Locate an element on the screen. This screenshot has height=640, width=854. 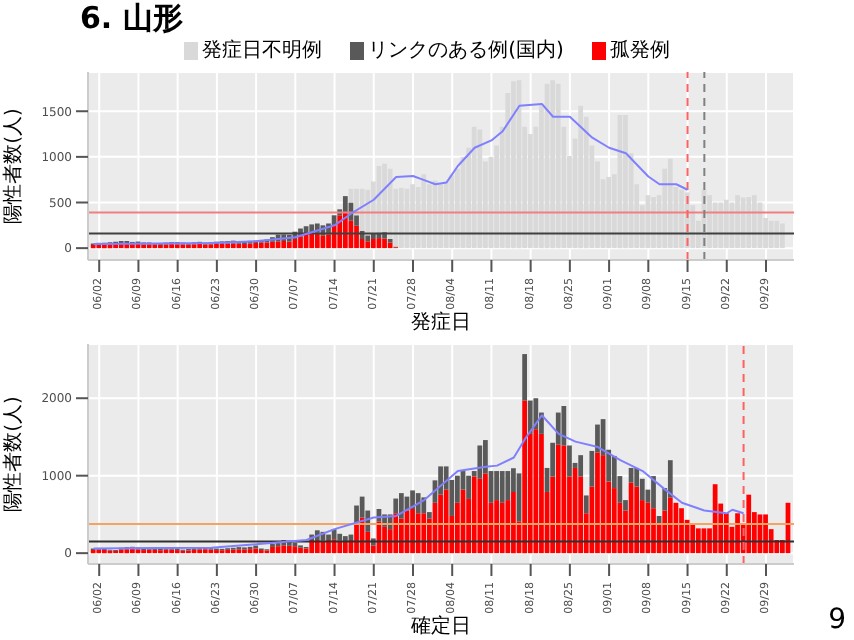
chart-title: 6. 山形 is located at coordinates (131, 18).